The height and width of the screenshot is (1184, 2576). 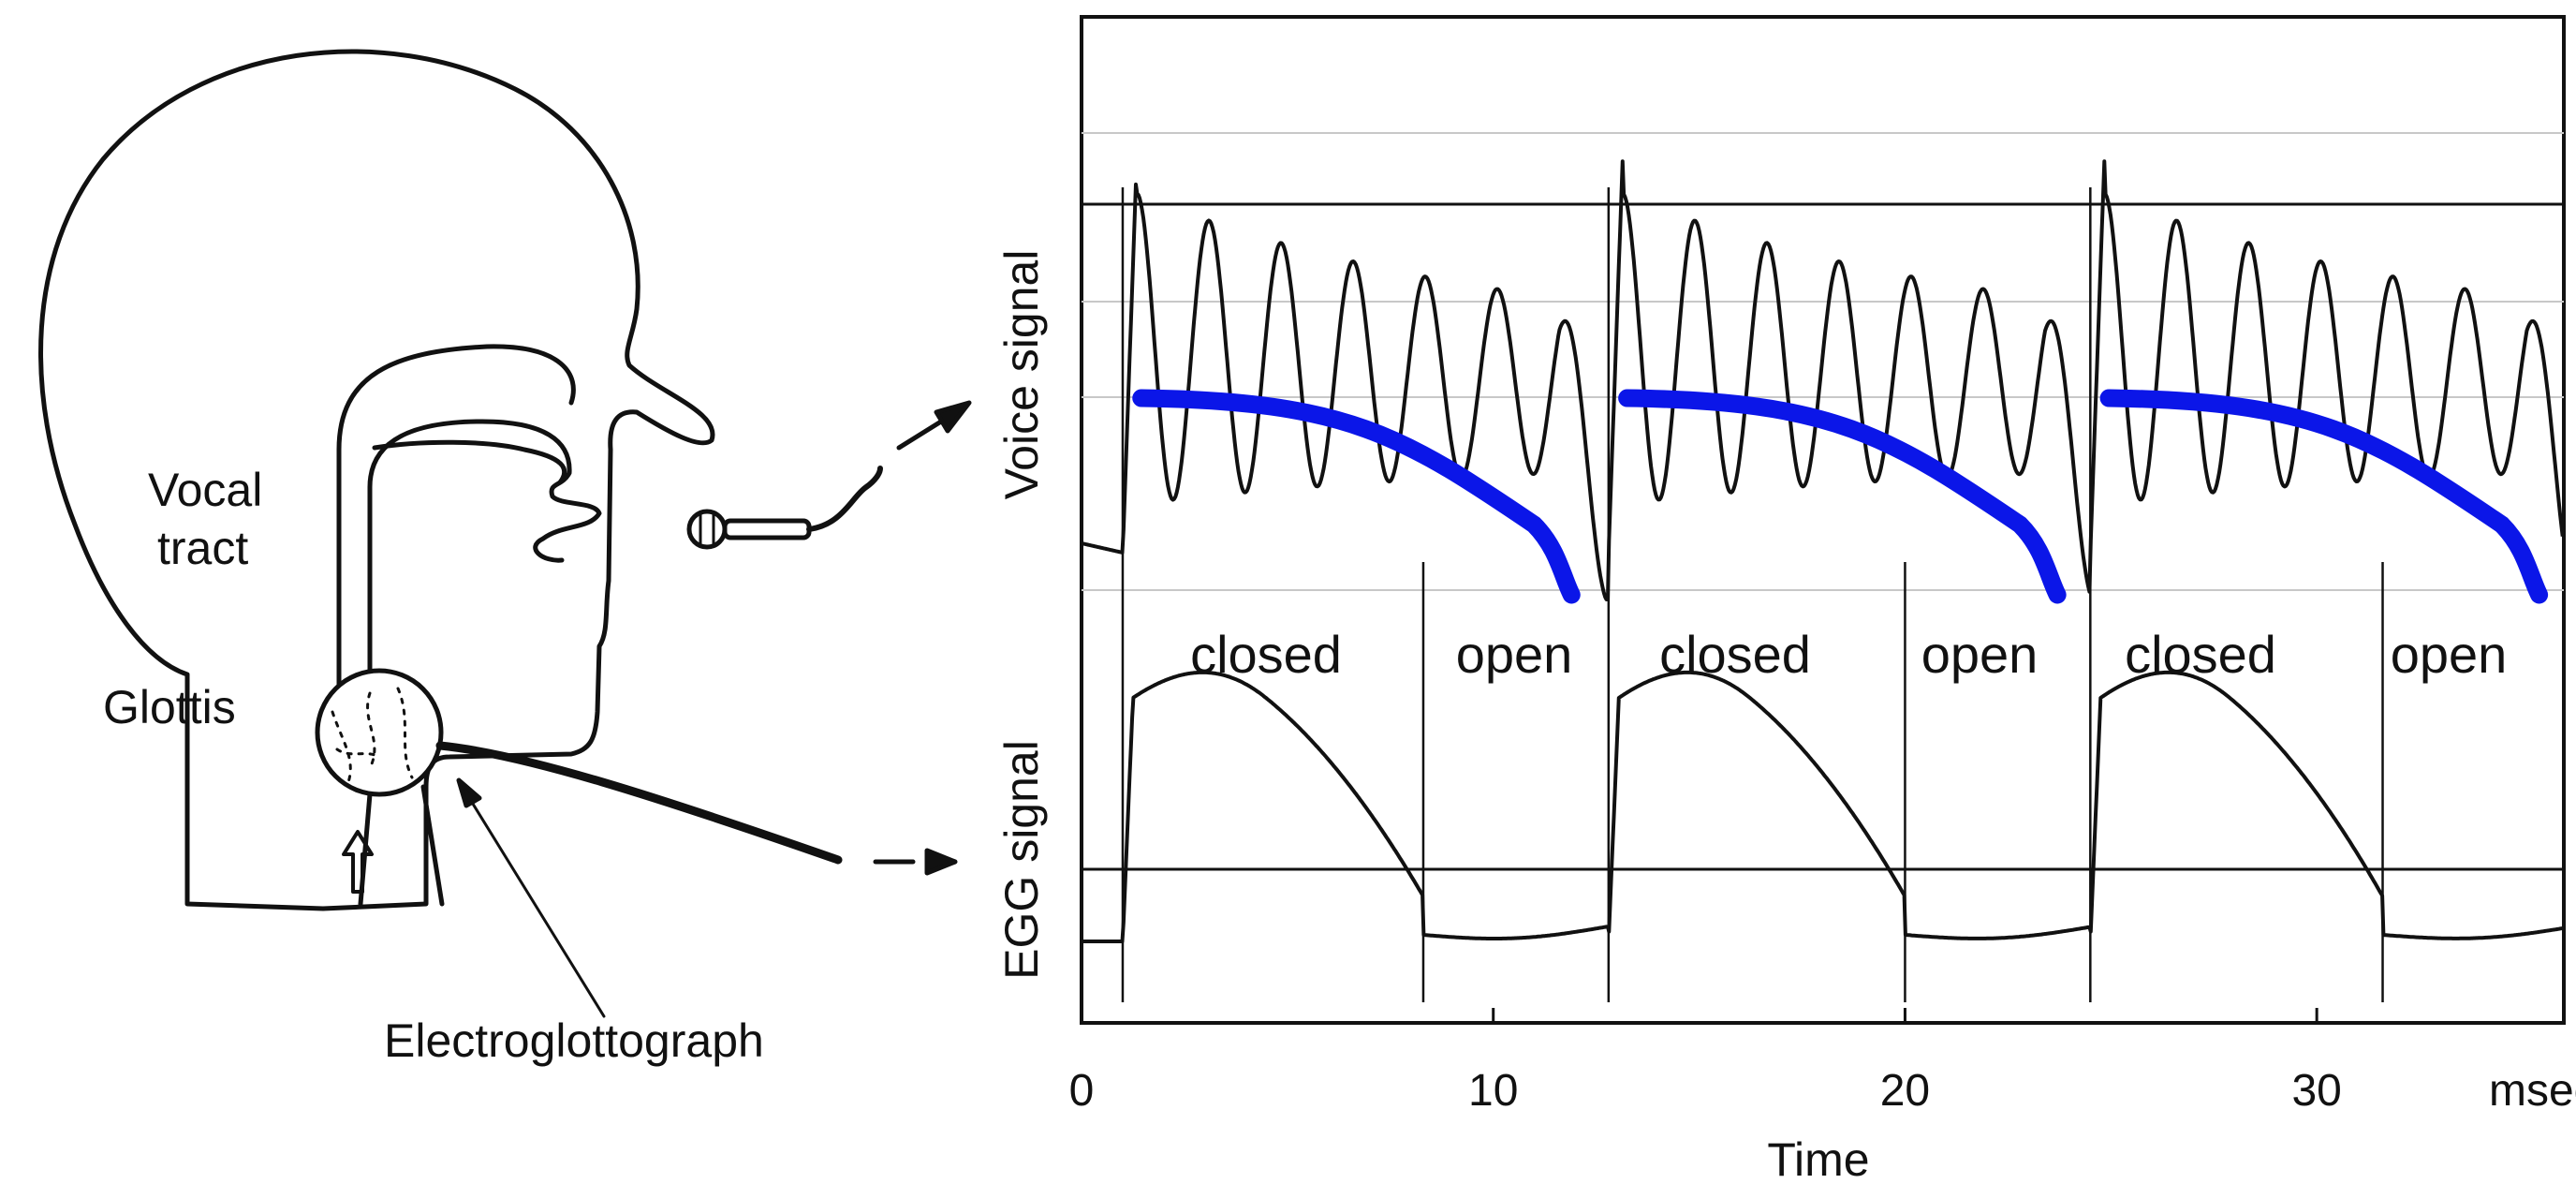 I want to click on tongue-outline, so click(x=484, y=571).